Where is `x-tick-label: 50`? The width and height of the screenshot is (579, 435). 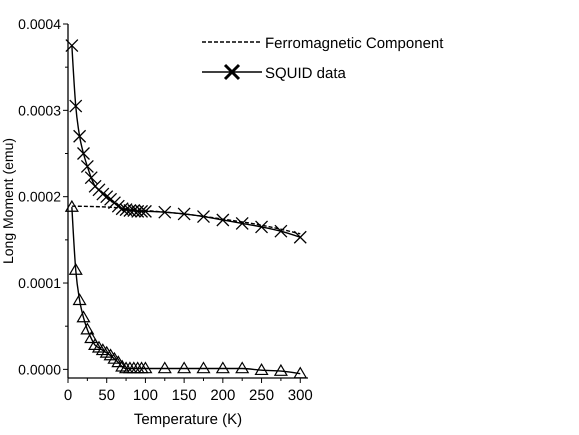
x-tick-label: 50 is located at coordinates (107, 395).